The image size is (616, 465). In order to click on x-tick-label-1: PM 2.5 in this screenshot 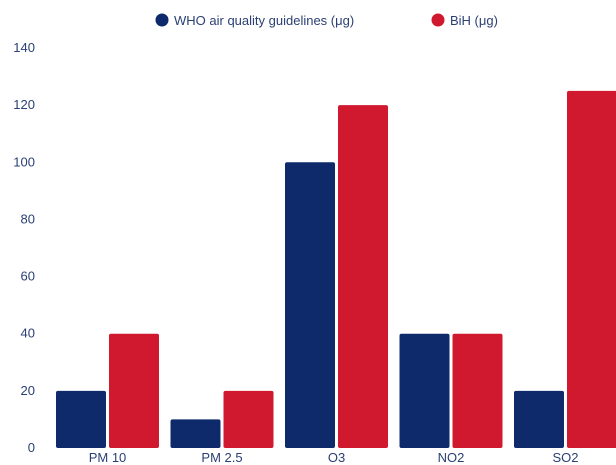, I will do `click(221, 457)`.